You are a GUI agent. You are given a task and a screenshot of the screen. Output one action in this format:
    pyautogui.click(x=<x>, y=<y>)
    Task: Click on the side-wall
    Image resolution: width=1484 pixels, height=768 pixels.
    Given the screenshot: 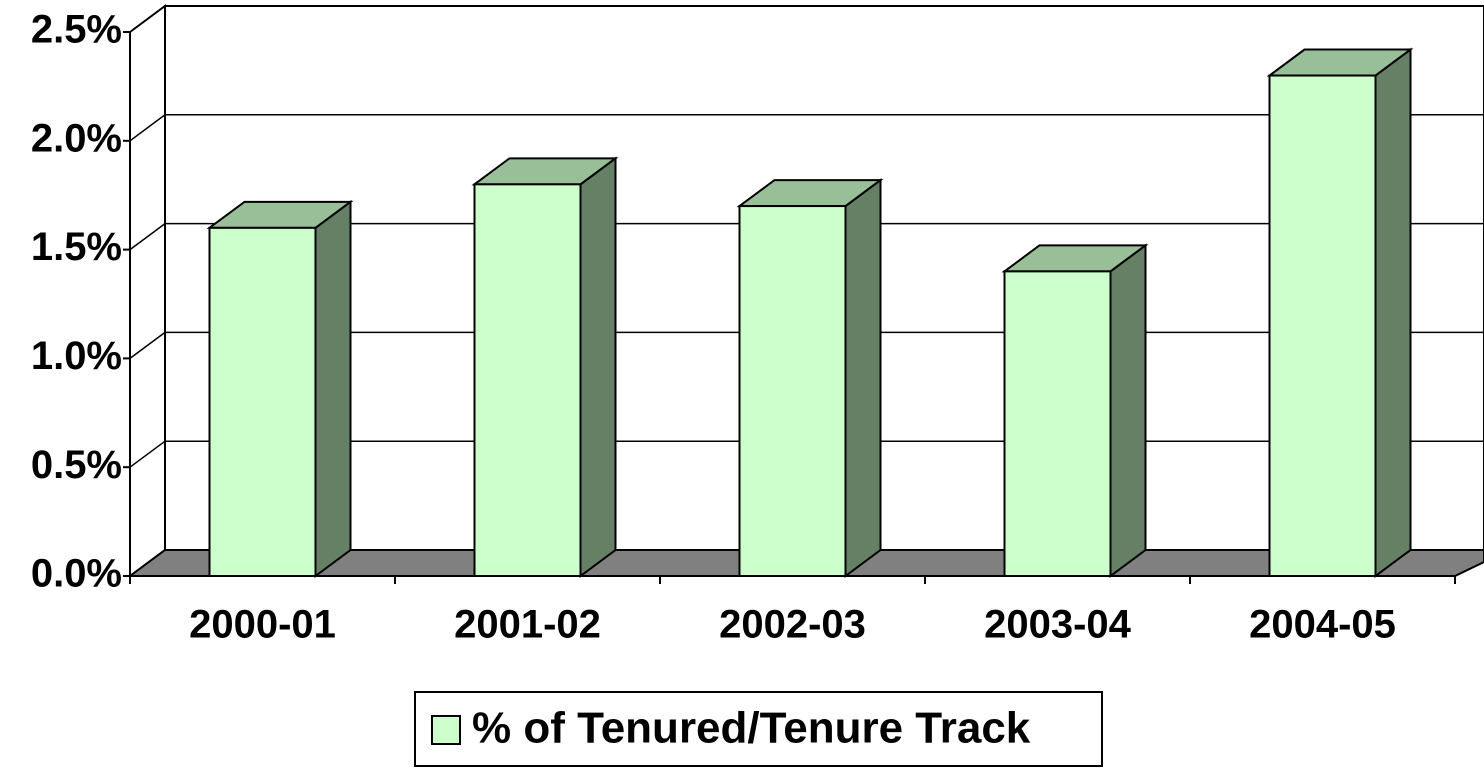 What is the action you would take?
    pyautogui.click(x=147, y=291)
    